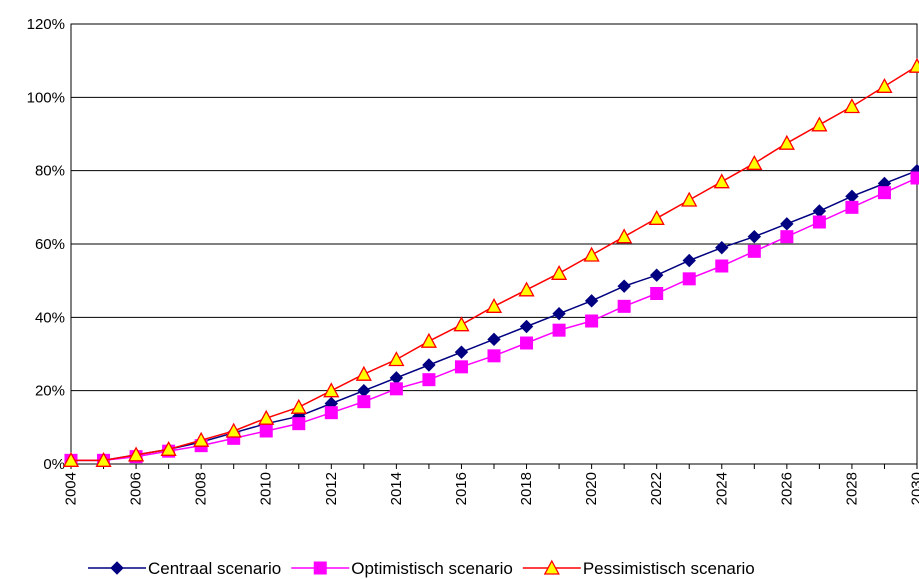  What do you see at coordinates (266, 488) in the screenshot?
I see `x-tick-label: 2010` at bounding box center [266, 488].